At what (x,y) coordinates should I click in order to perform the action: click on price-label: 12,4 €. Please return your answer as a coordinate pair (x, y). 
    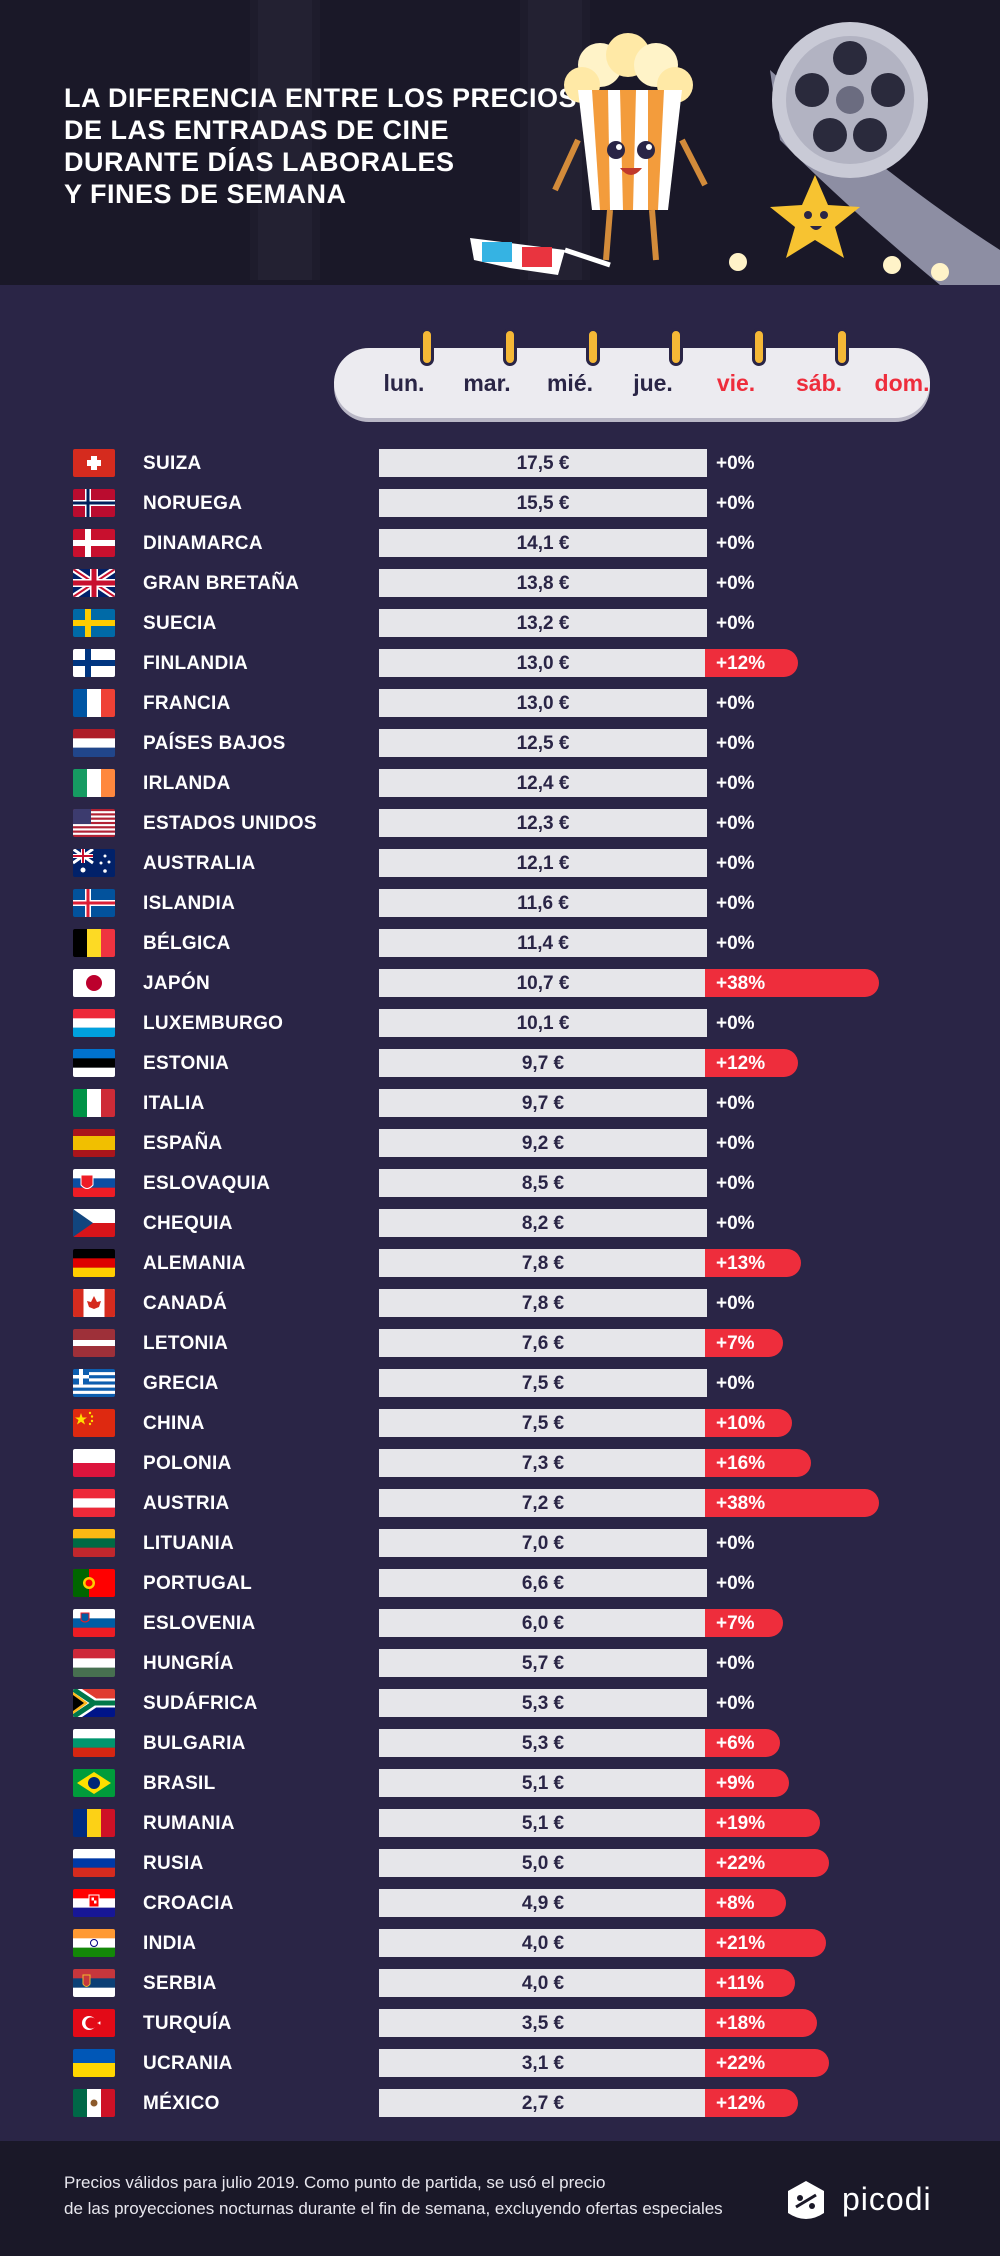
    Looking at the image, I should click on (543, 783).